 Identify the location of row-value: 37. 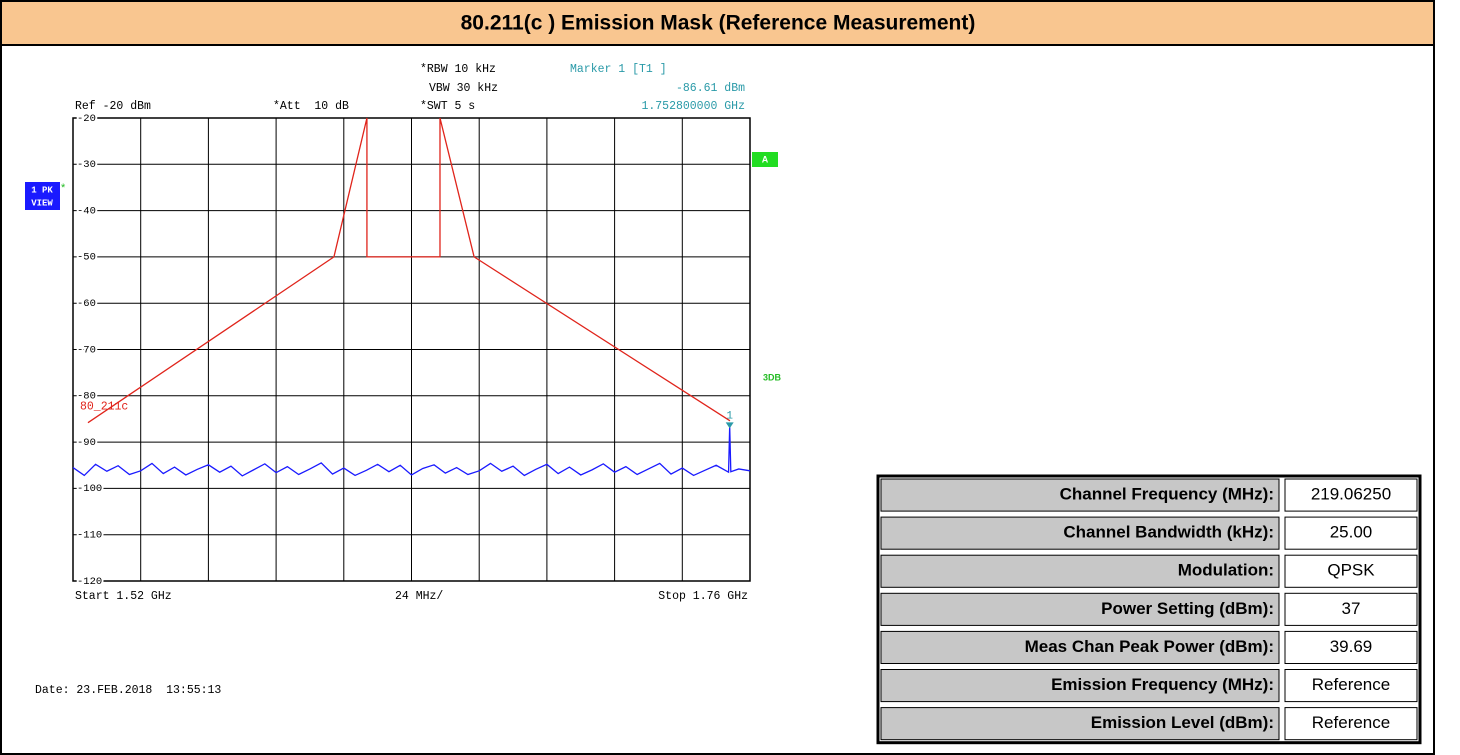
(1351, 608).